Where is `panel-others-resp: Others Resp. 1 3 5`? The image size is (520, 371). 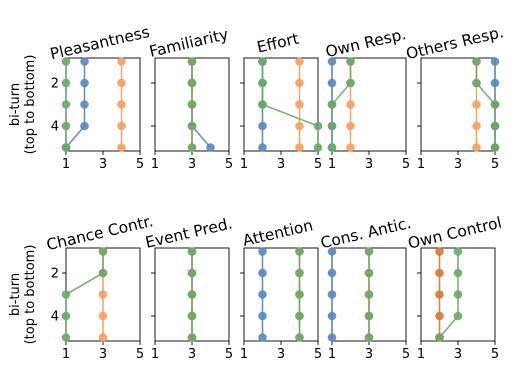
panel-others-resp: Others Resp. 1 3 5 is located at coordinates (454, 97).